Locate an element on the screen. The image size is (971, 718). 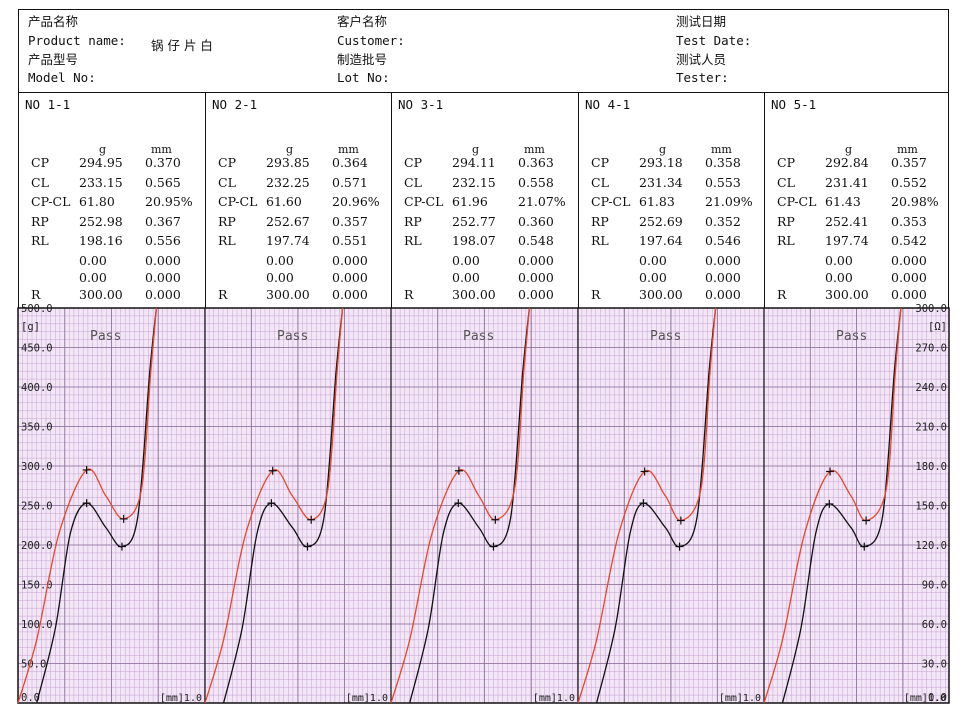
measure-stroke: 0.367 is located at coordinates (163, 221).